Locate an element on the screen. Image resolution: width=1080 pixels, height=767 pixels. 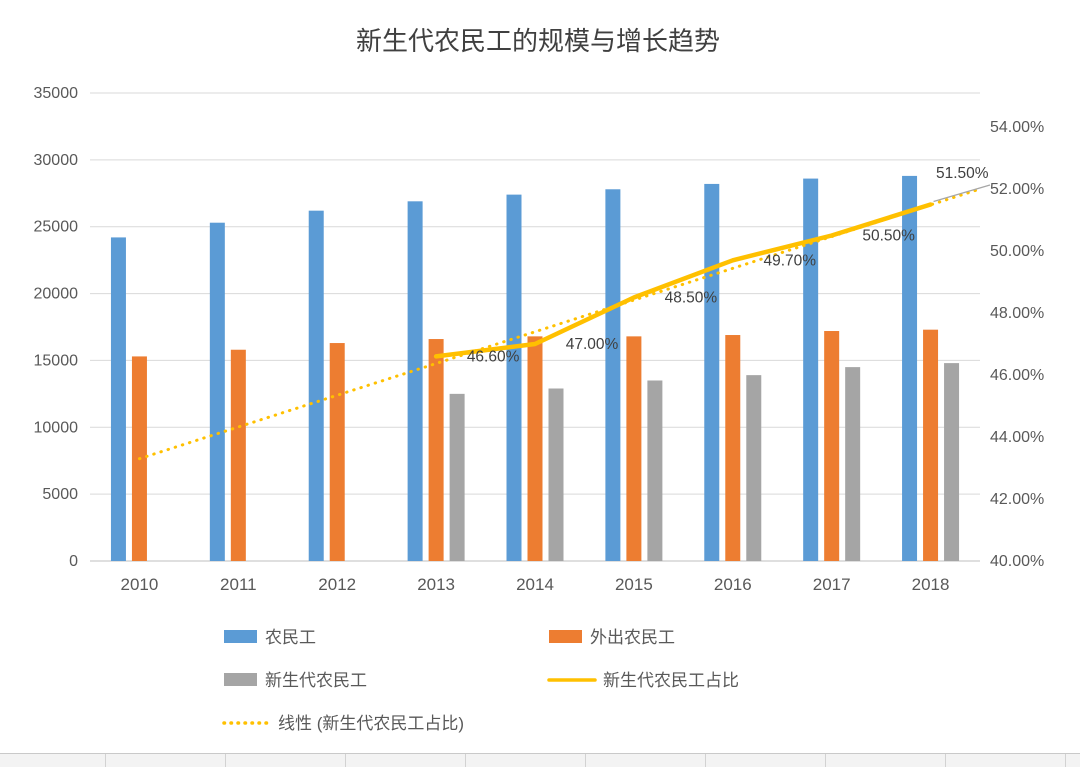
bar-新生代农民工-2017 is located at coordinates (853, 464).